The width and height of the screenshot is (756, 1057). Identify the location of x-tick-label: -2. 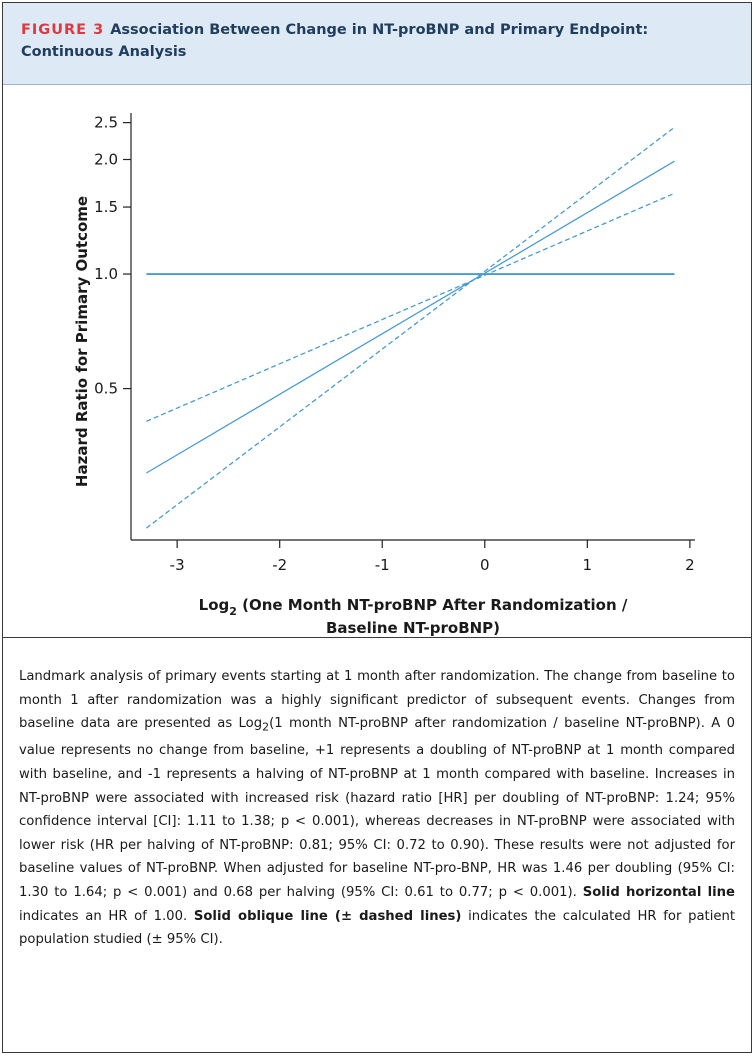
(279, 565).